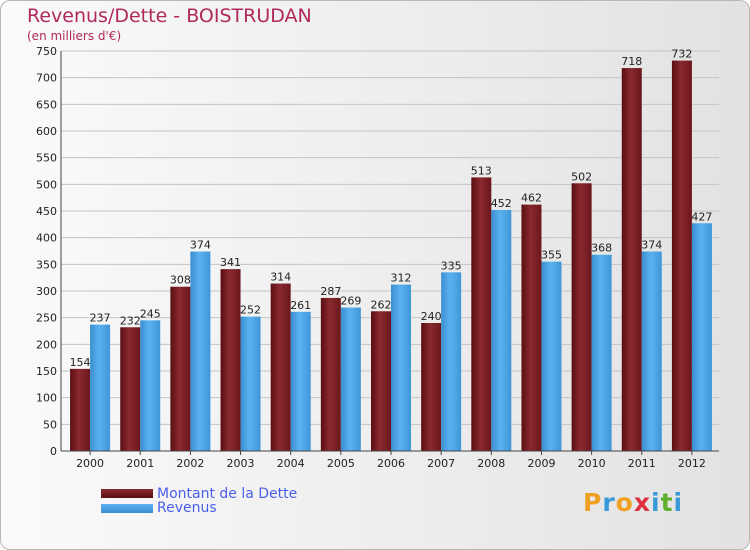 The height and width of the screenshot is (550, 750). What do you see at coordinates (681, 255) in the screenshot?
I see `bar-dette-2012` at bounding box center [681, 255].